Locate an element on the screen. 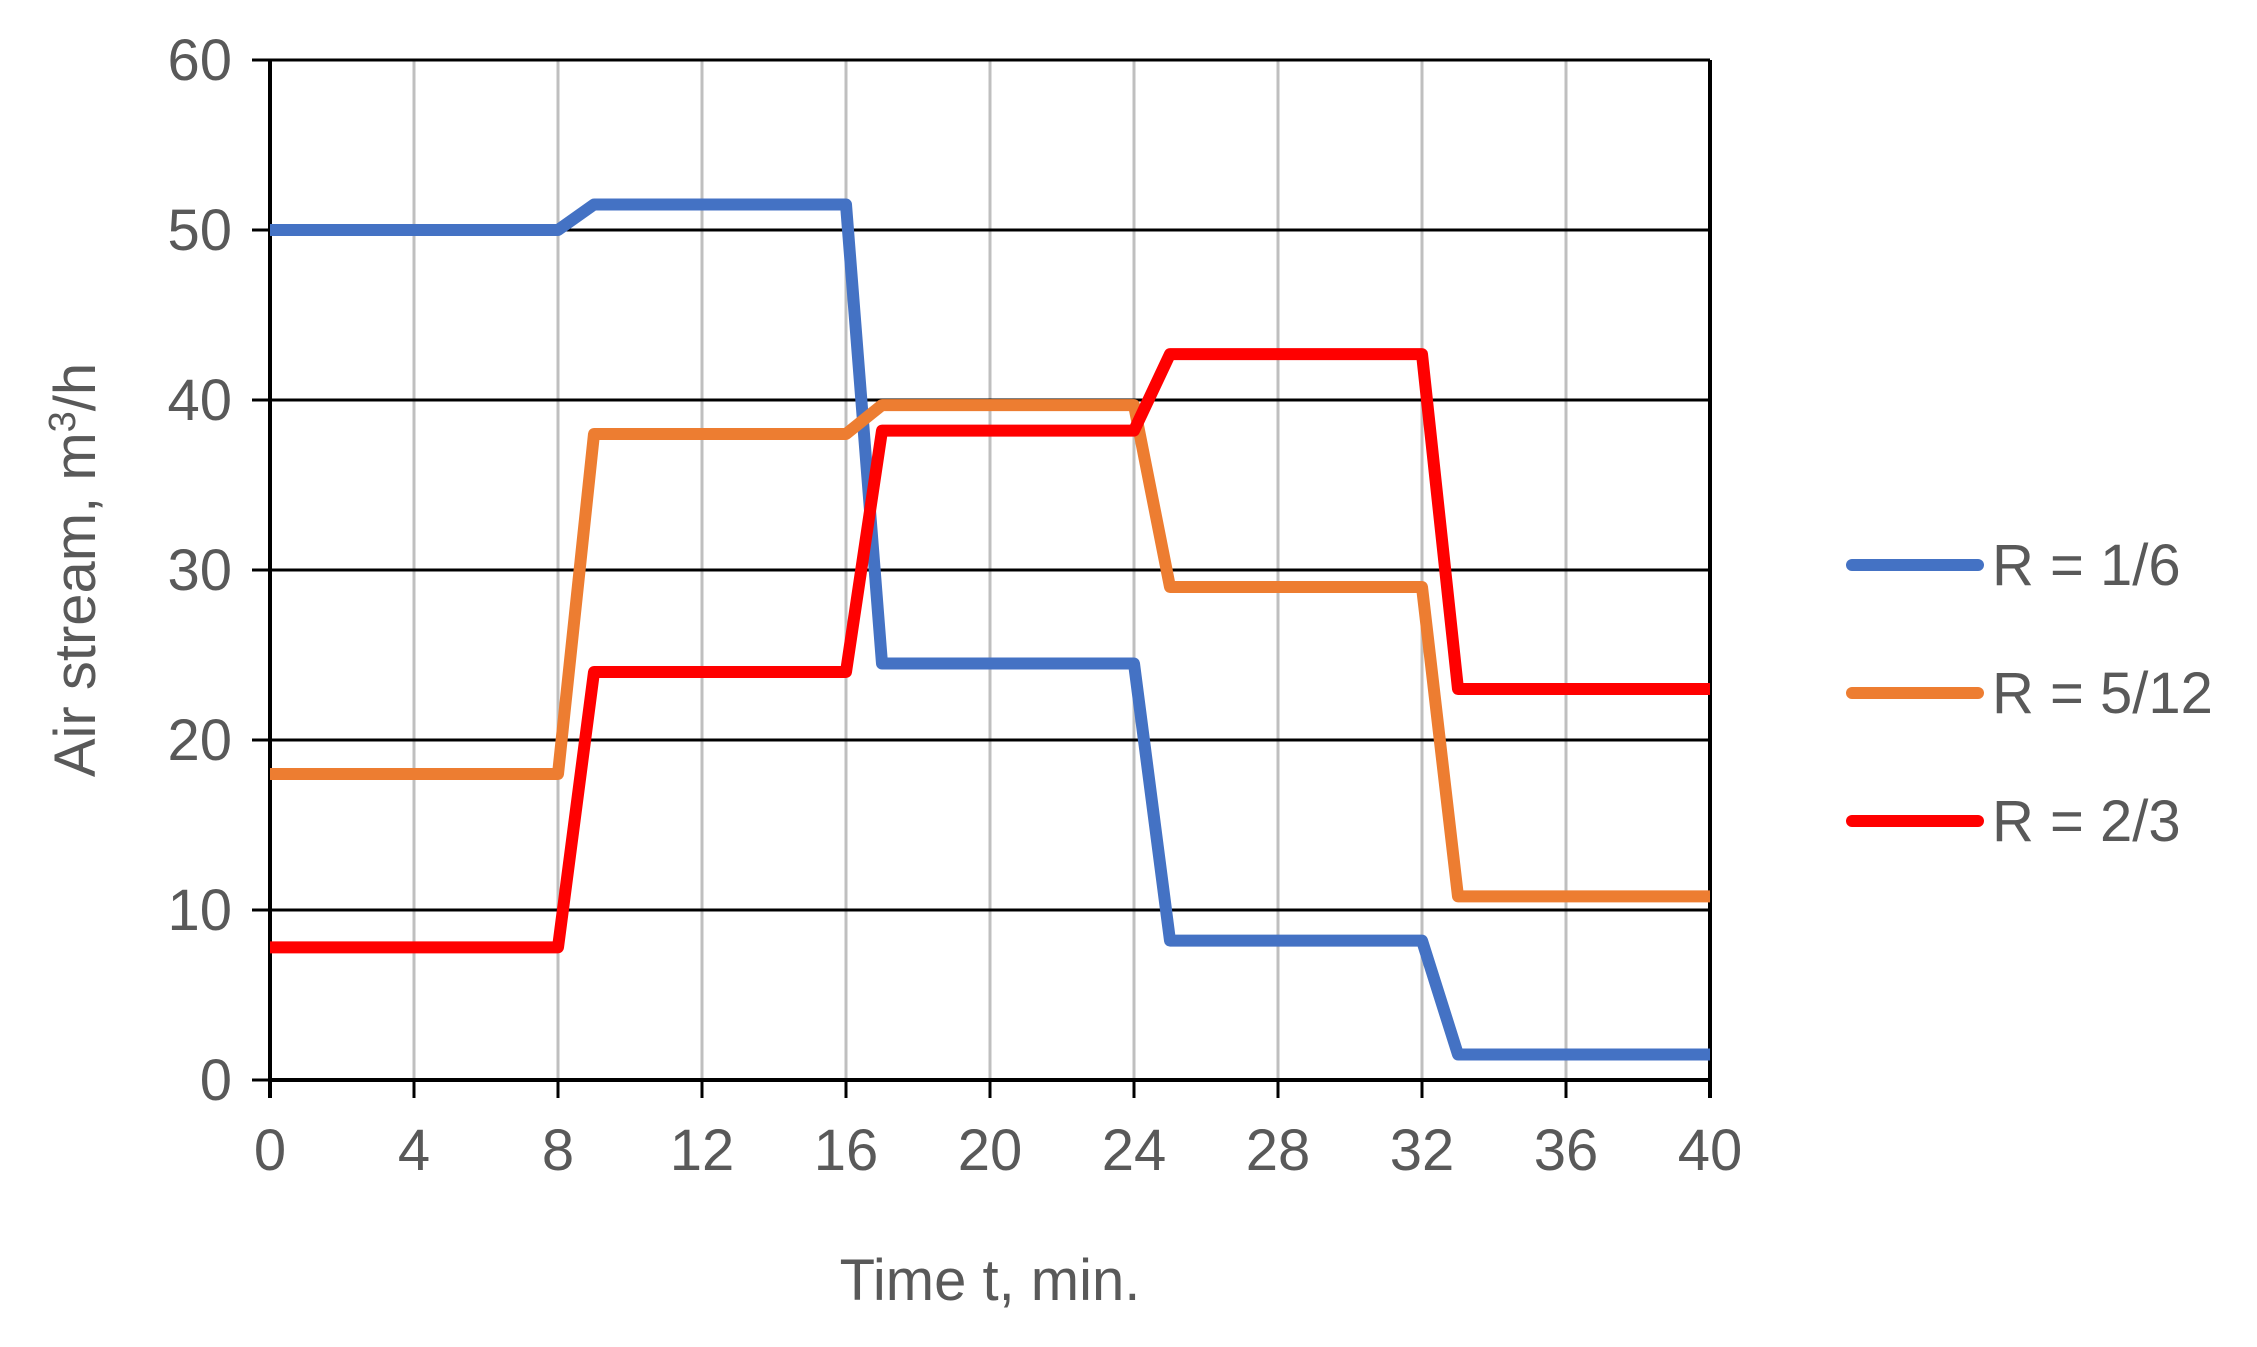 The width and height of the screenshot is (2257, 1347). x-tick-label: 36 is located at coordinates (1566, 1150).